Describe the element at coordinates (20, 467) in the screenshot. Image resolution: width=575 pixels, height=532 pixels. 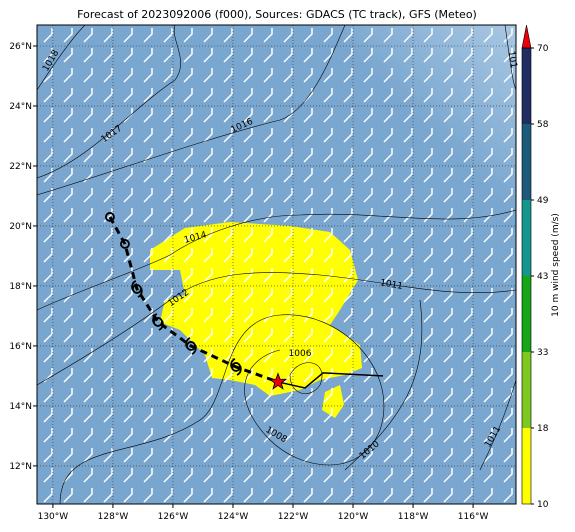
I see `y-tick-label: 12°N` at that location.